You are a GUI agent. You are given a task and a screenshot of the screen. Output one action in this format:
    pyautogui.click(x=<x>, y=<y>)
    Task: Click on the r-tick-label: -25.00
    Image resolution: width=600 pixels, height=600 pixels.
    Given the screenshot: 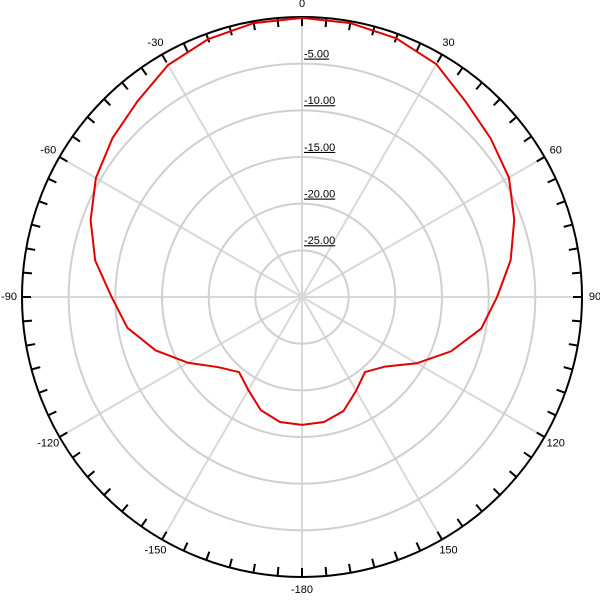 What is the action you would take?
    pyautogui.click(x=319, y=241)
    